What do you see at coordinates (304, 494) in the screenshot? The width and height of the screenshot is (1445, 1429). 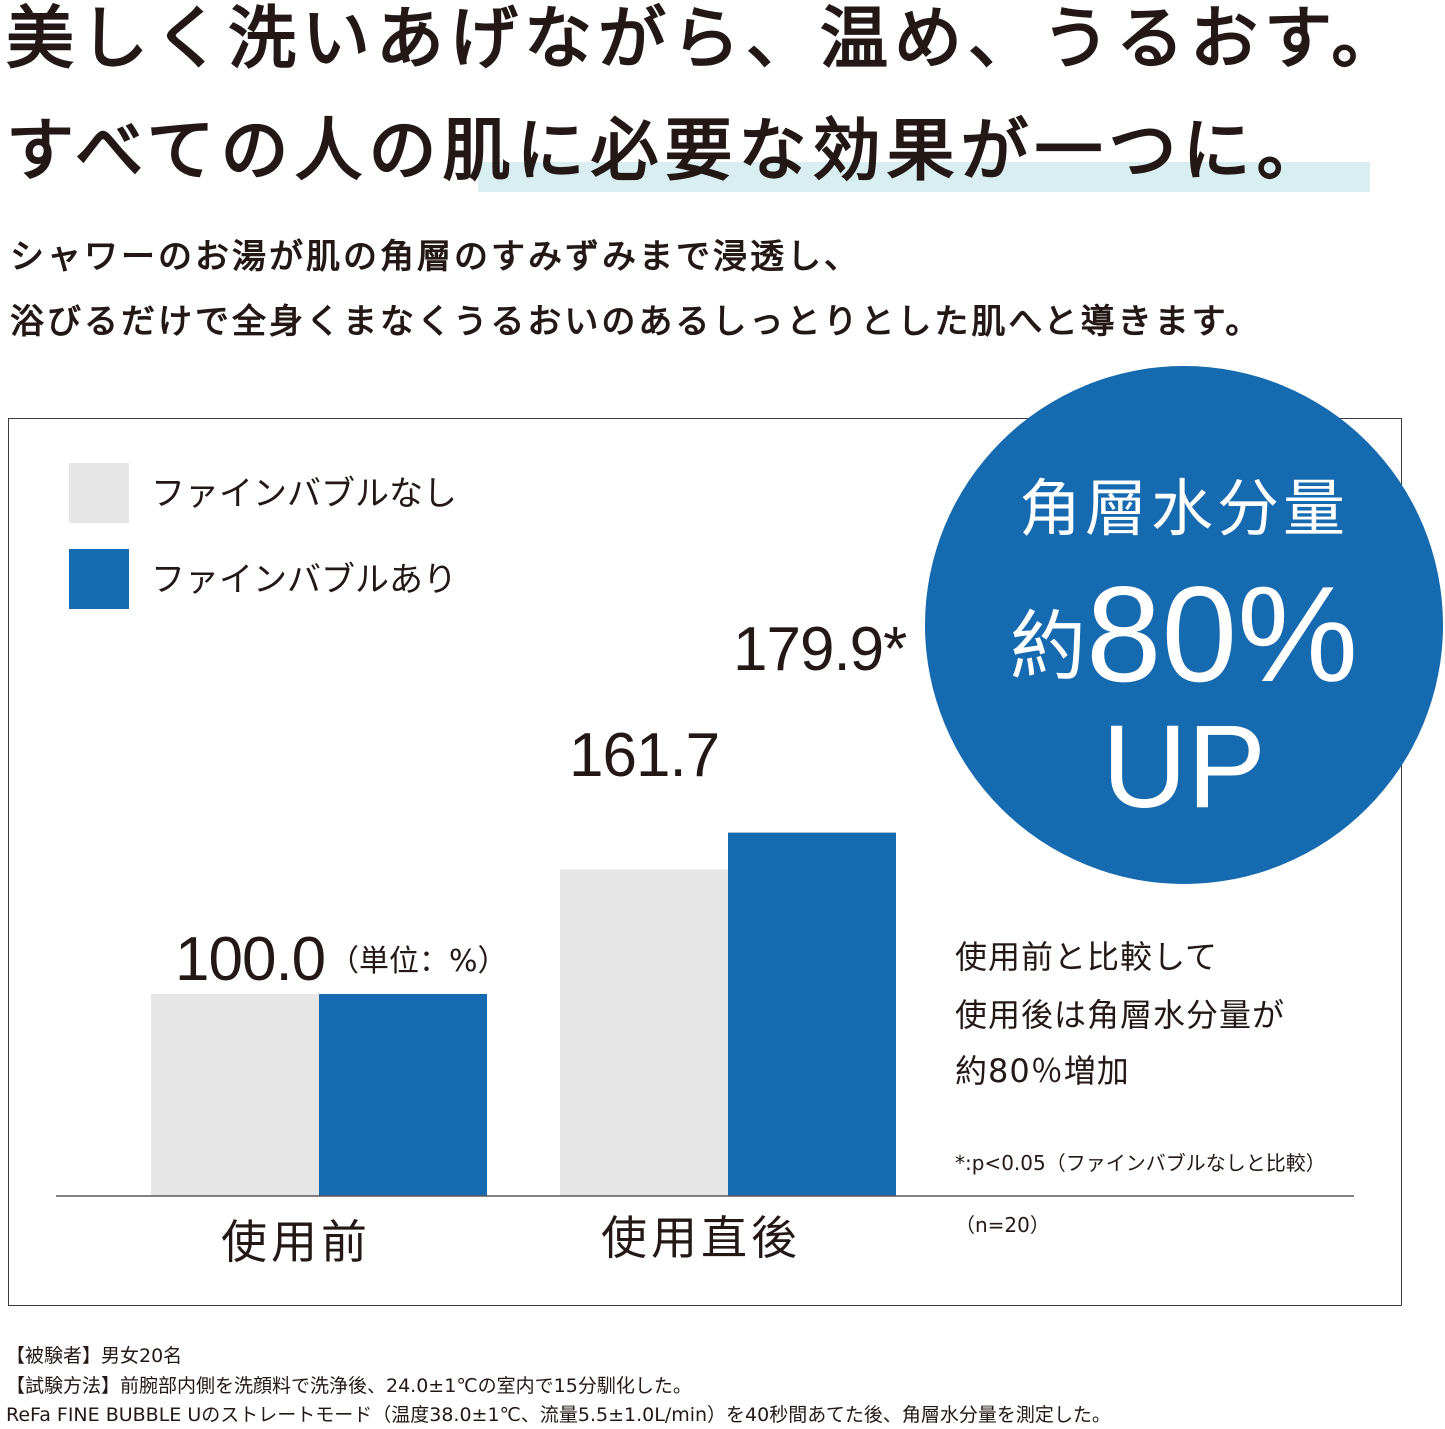 I see `legend-label-without-fine-bubble: ファインバブルなし` at bounding box center [304, 494].